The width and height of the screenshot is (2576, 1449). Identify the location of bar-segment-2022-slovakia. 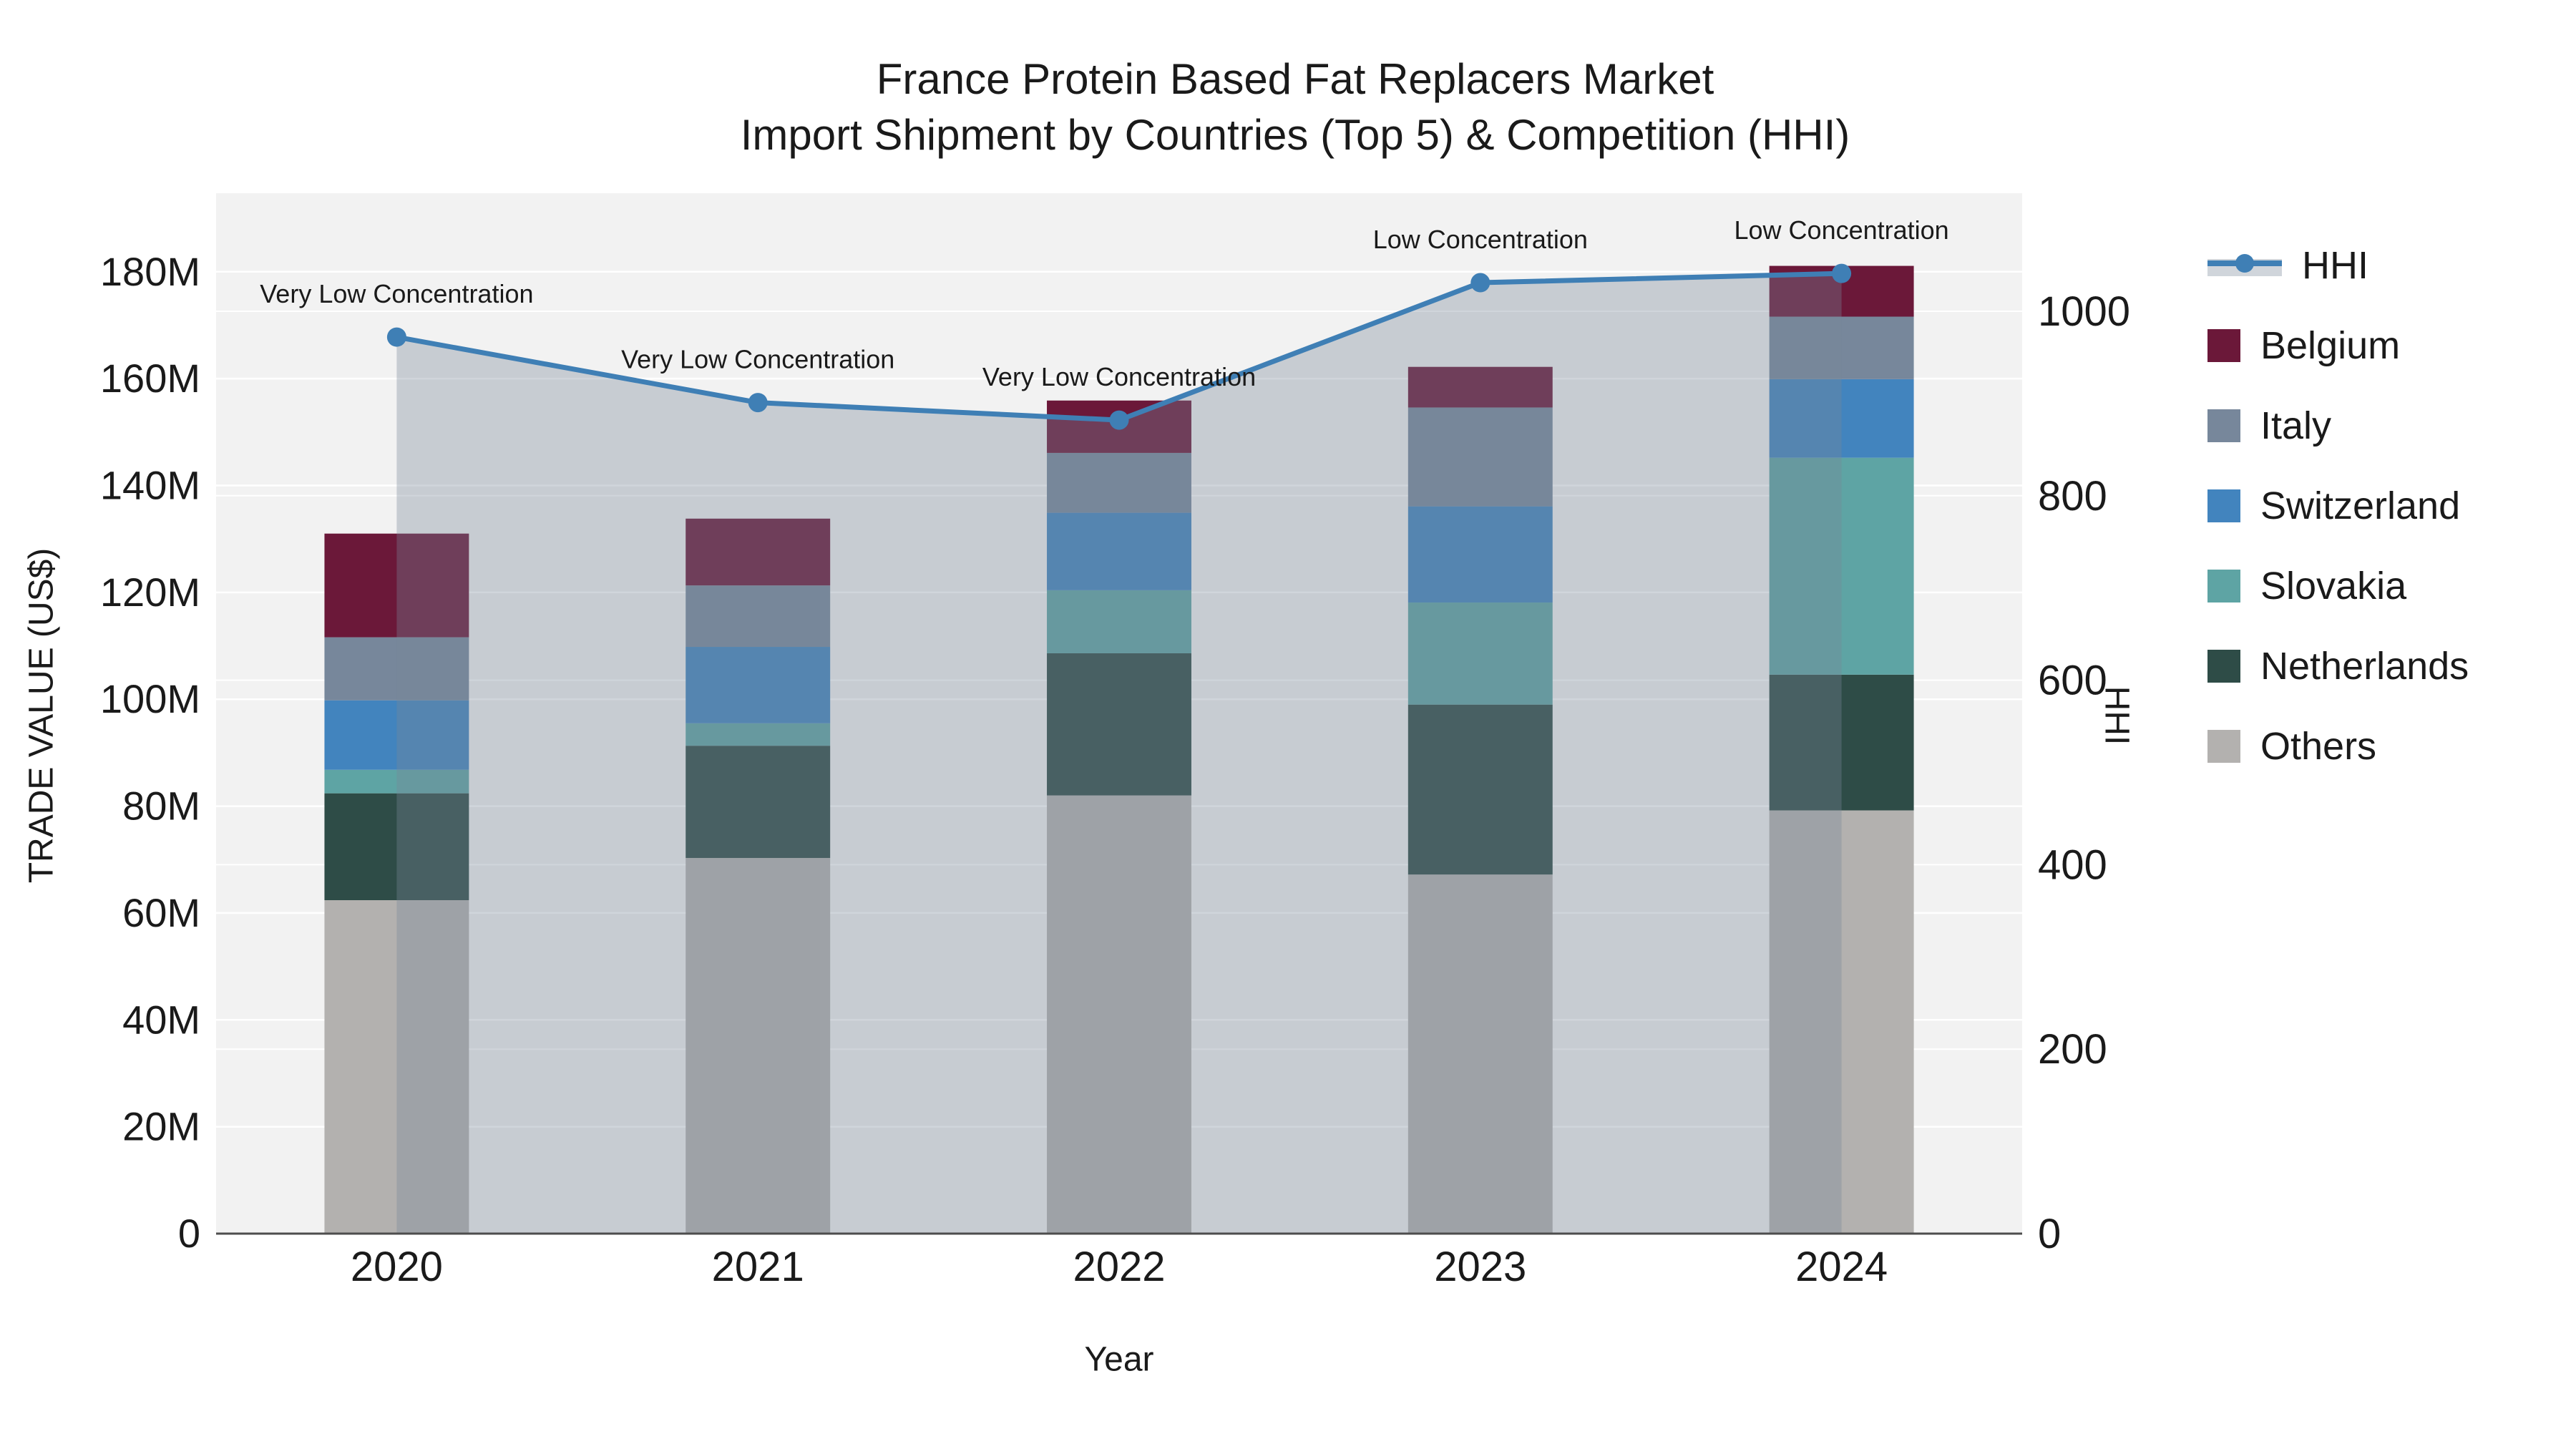
(1119, 621).